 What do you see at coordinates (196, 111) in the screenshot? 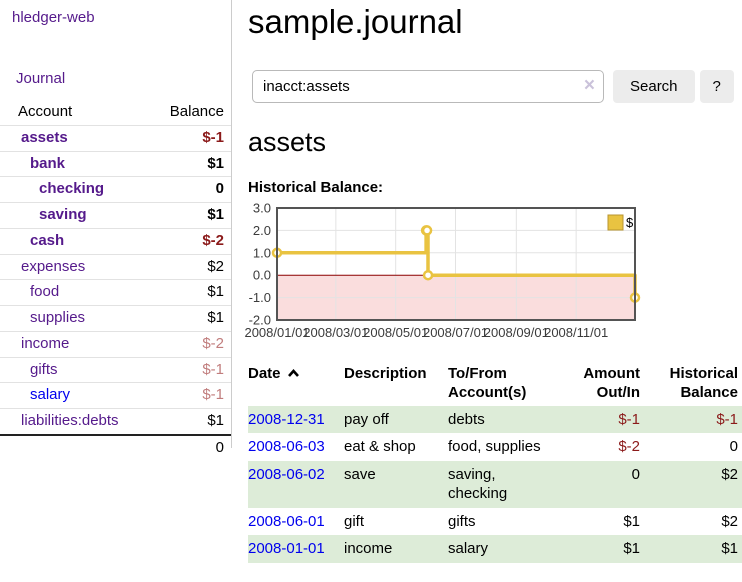
I see `balance-column-header: Balance` at bounding box center [196, 111].